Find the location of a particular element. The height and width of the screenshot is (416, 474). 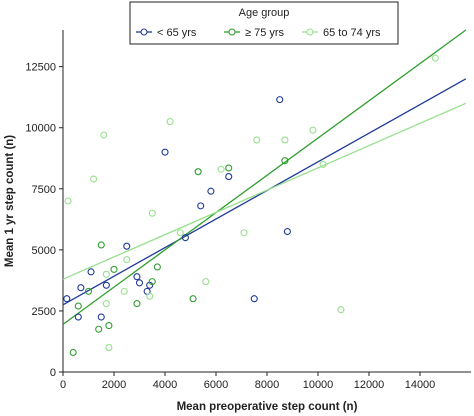

y-tick-label: 7500 is located at coordinates (44, 190).